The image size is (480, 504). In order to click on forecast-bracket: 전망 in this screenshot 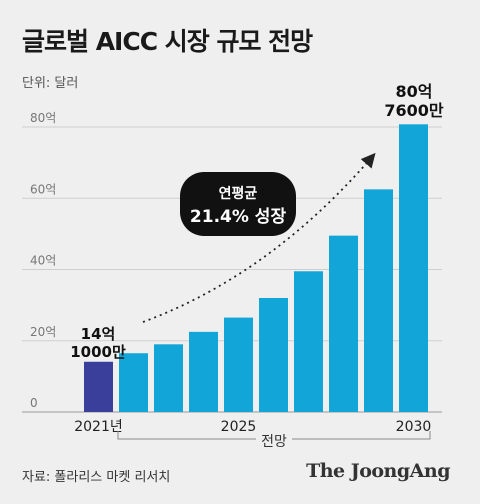, I will do `click(274, 440)`.